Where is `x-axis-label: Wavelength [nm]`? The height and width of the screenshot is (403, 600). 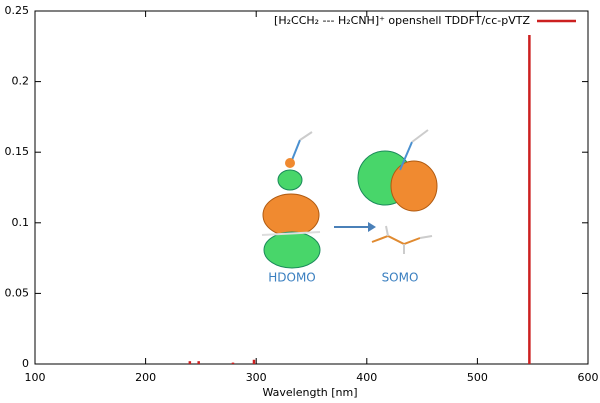
x-axis-label: Wavelength [nm] is located at coordinates (309, 392).